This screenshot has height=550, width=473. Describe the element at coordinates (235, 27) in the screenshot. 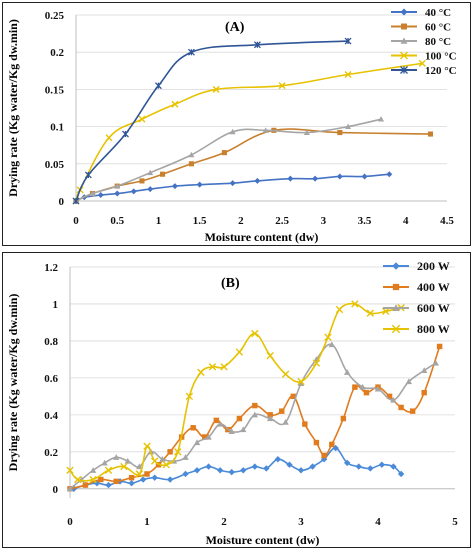

I see `chart-a-title: (A)` at that location.